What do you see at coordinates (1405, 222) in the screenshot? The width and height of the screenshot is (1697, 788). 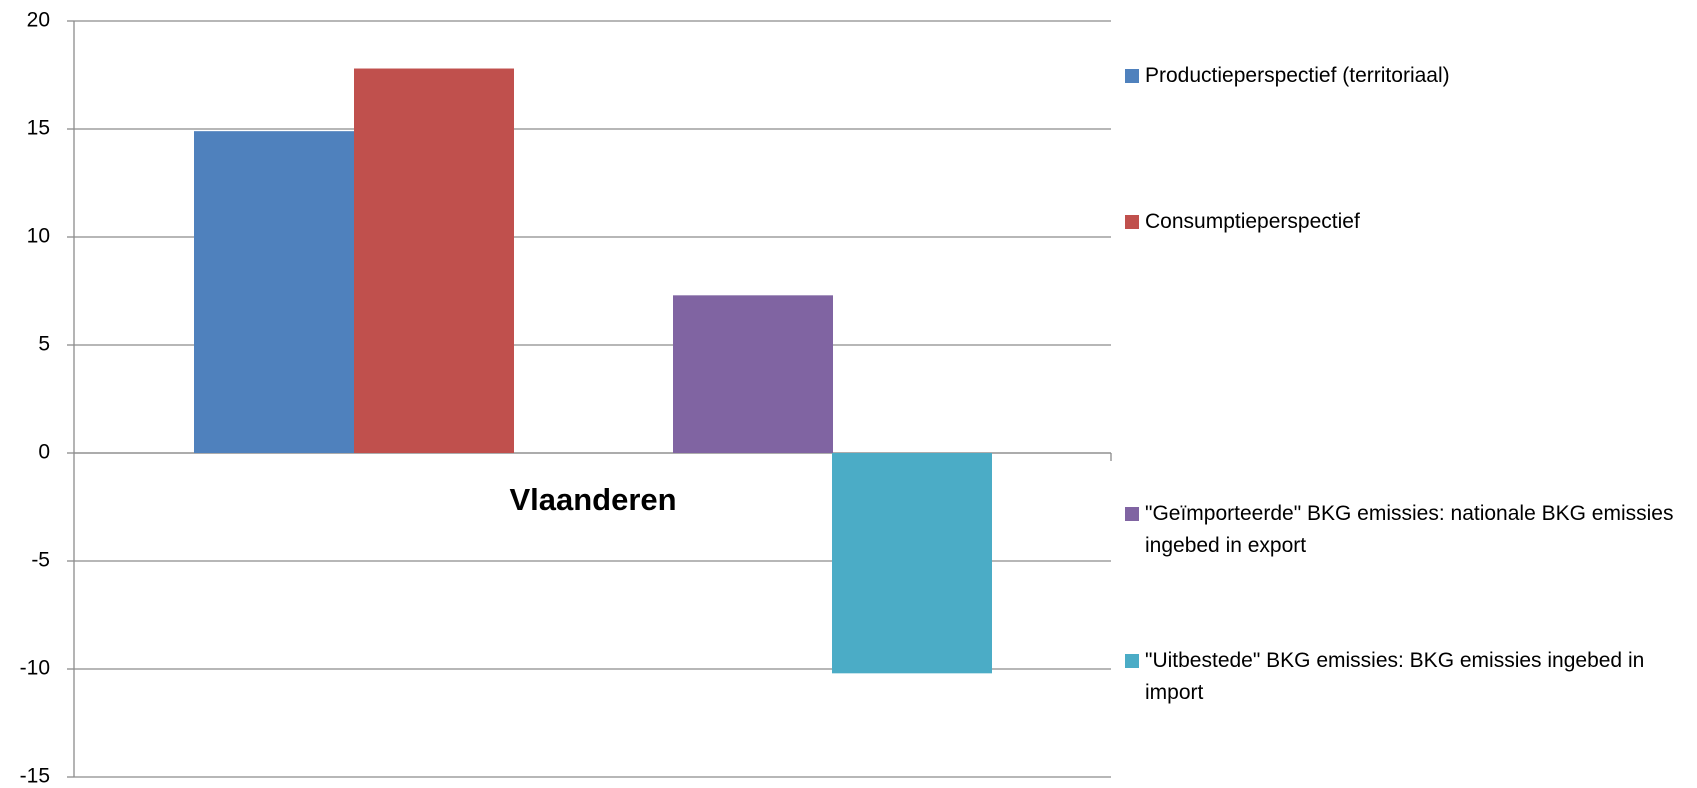 I see `legend-item: Consumptieperspectief` at bounding box center [1405, 222].